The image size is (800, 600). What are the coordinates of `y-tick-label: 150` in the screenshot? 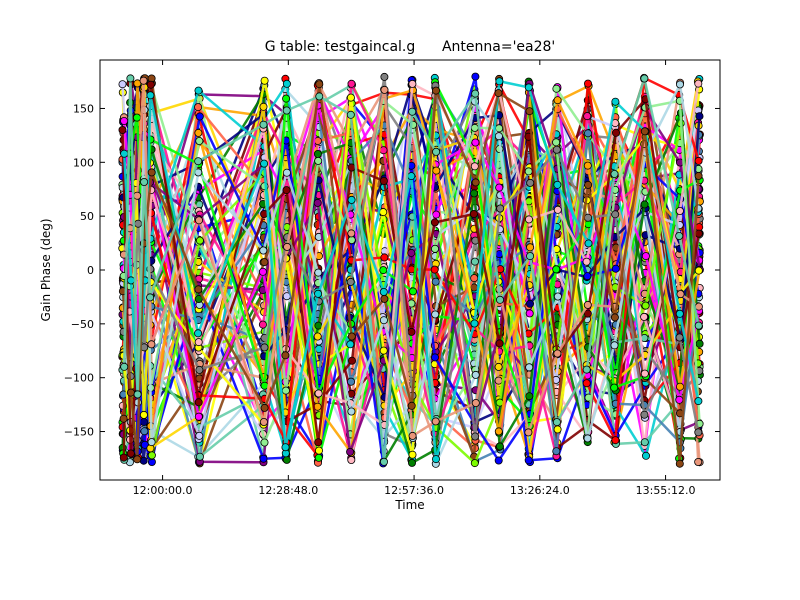 It's located at (83, 108).